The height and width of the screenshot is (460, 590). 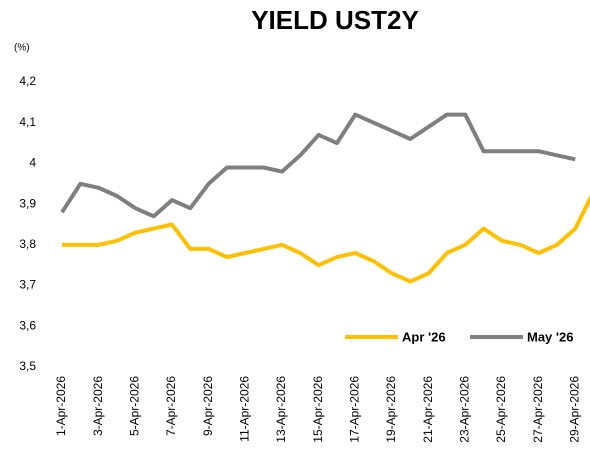 What do you see at coordinates (550, 336) in the screenshot?
I see `legend-label: May '26` at bounding box center [550, 336].